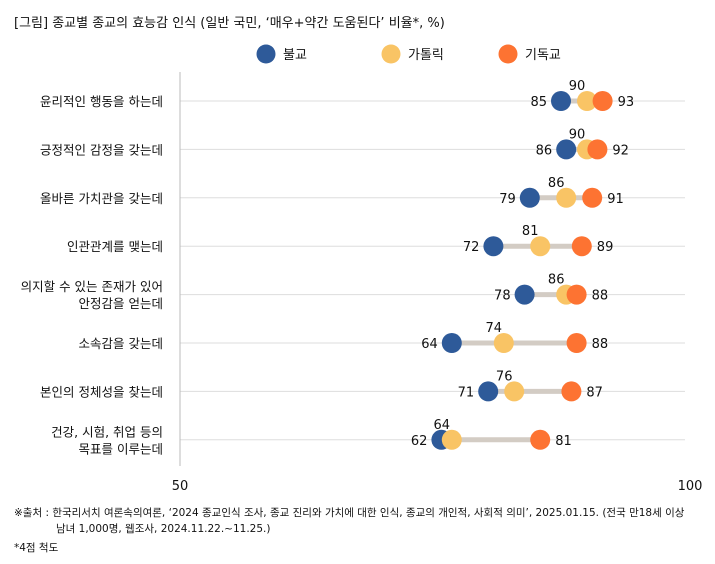 This screenshot has width=715, height=564. Describe the element at coordinates (92, 295) in the screenshot. I see `category-label: 의지할 수 있는 존재가 있어 안정감을 얻는데` at that location.